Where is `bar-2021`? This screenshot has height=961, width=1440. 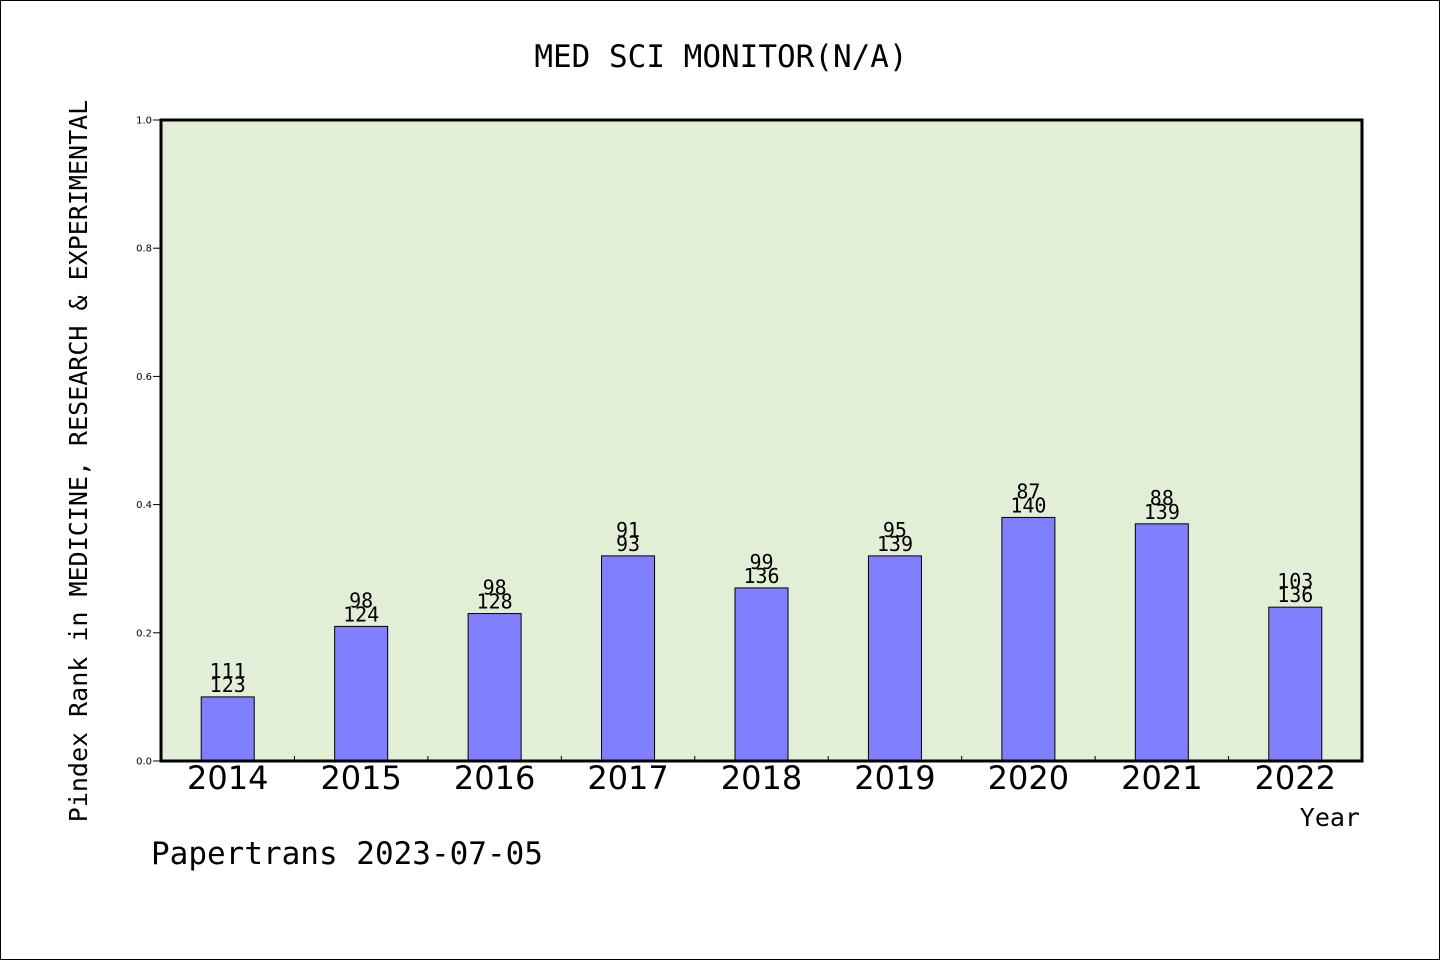
bar-2021 is located at coordinates (1161, 642).